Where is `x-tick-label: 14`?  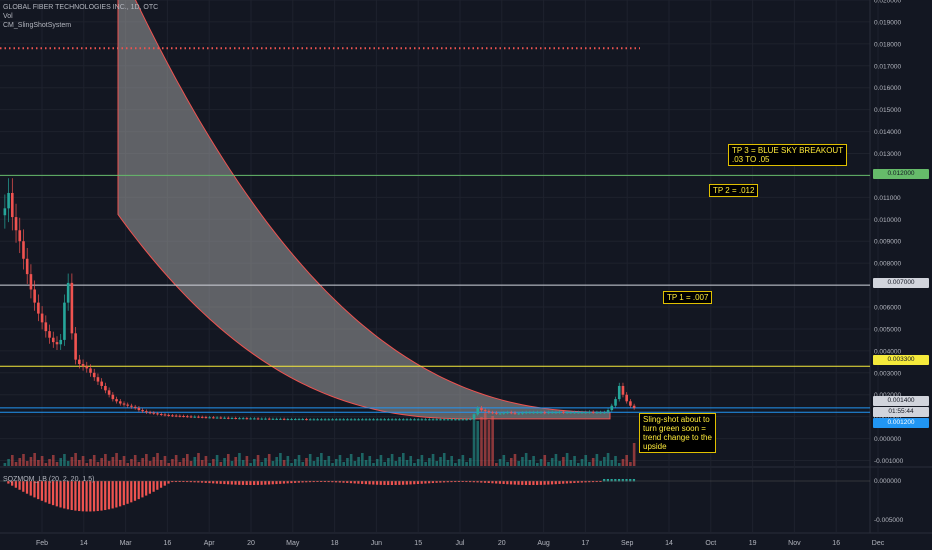 x-tick-label: 14 is located at coordinates (669, 543).